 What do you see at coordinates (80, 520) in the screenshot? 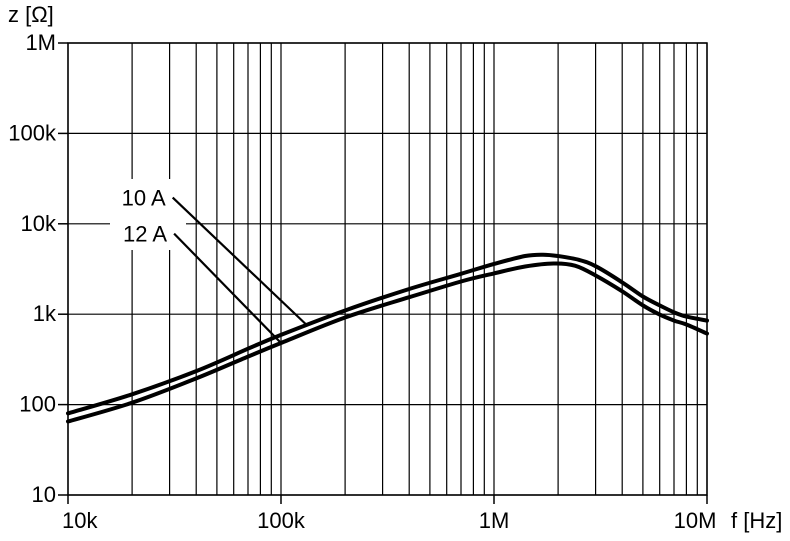
I see `x-tick-label: 10k` at bounding box center [80, 520].